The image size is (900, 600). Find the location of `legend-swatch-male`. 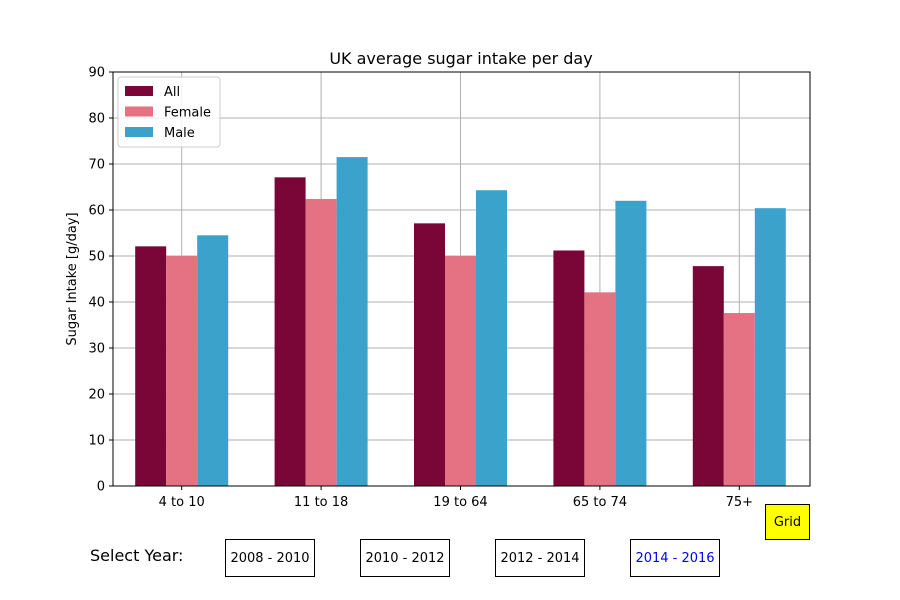

legend-swatch-male is located at coordinates (139, 132).